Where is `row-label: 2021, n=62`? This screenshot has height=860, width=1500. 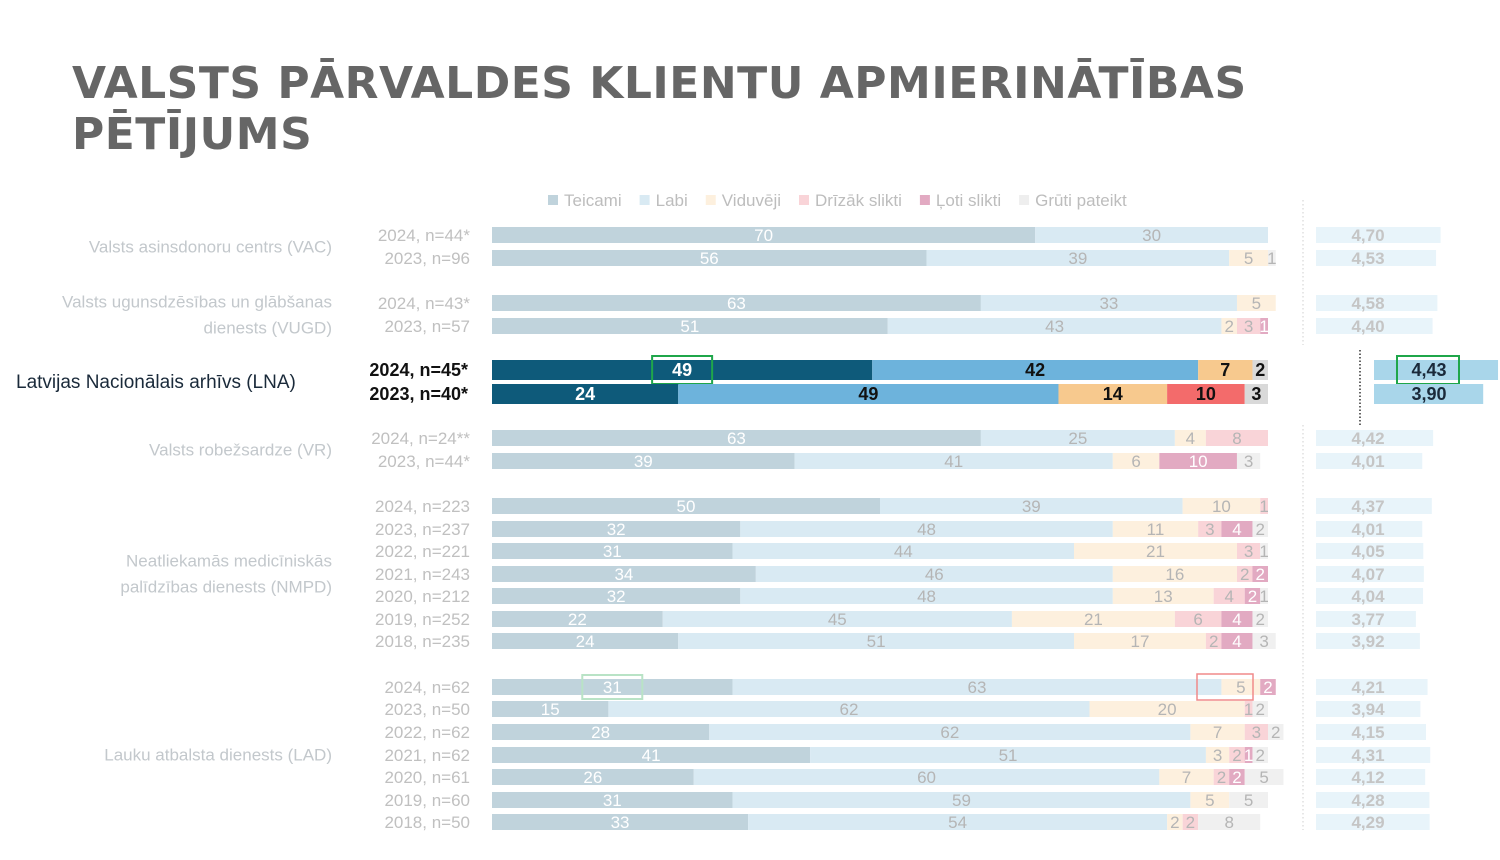
row-label: 2021, n=62 is located at coordinates (427, 755).